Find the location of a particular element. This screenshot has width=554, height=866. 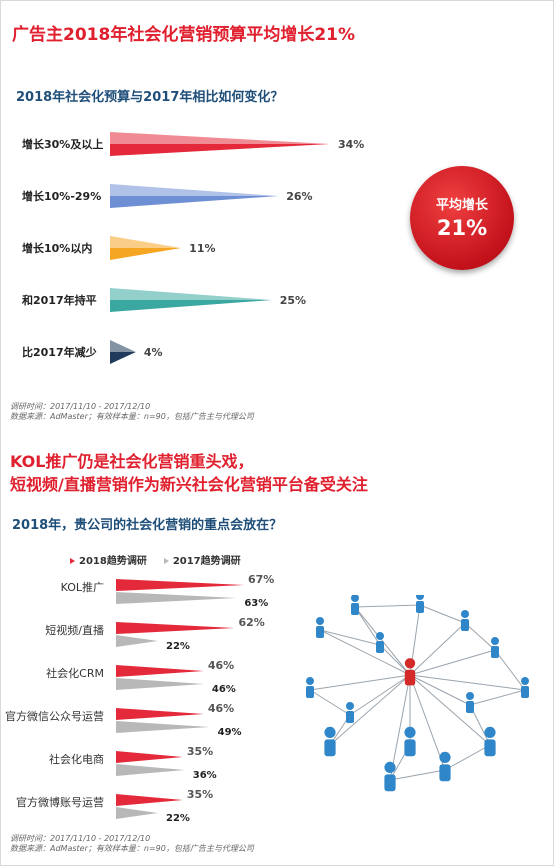

bar-value-label: 49% is located at coordinates (230, 732).